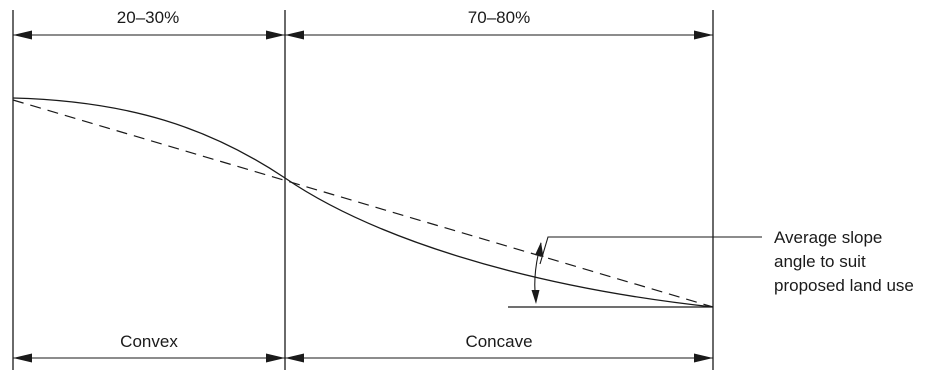 The height and width of the screenshot is (374, 952). What do you see at coordinates (499, 35) in the screenshot?
I see `top-right-dimension-arrow` at bounding box center [499, 35].